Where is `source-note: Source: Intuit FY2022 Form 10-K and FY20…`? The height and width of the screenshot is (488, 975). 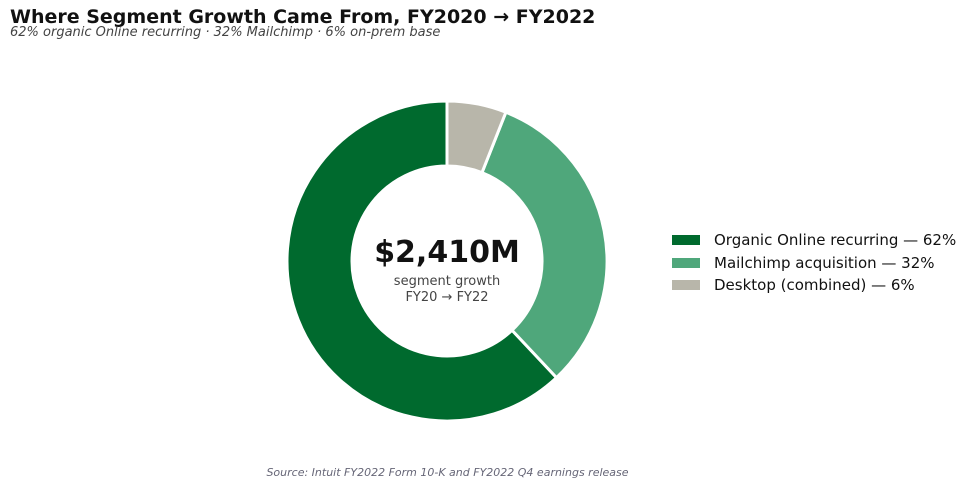
source-note: Source: Intuit FY2022 Form 10-K and FY20… is located at coordinates (447, 472).